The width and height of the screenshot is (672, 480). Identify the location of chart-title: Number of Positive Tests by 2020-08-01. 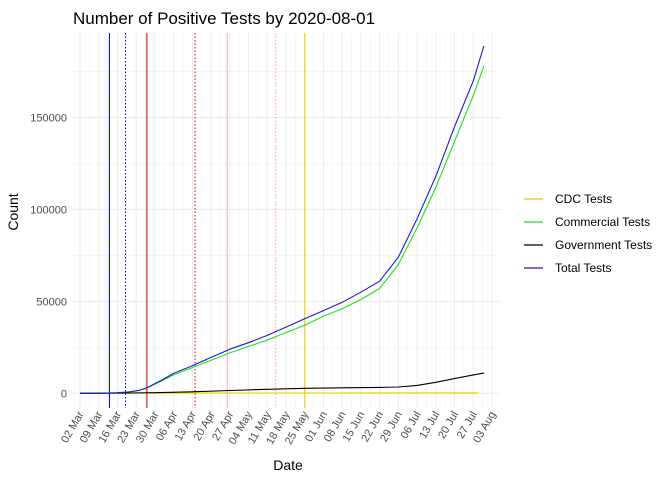
(224, 18).